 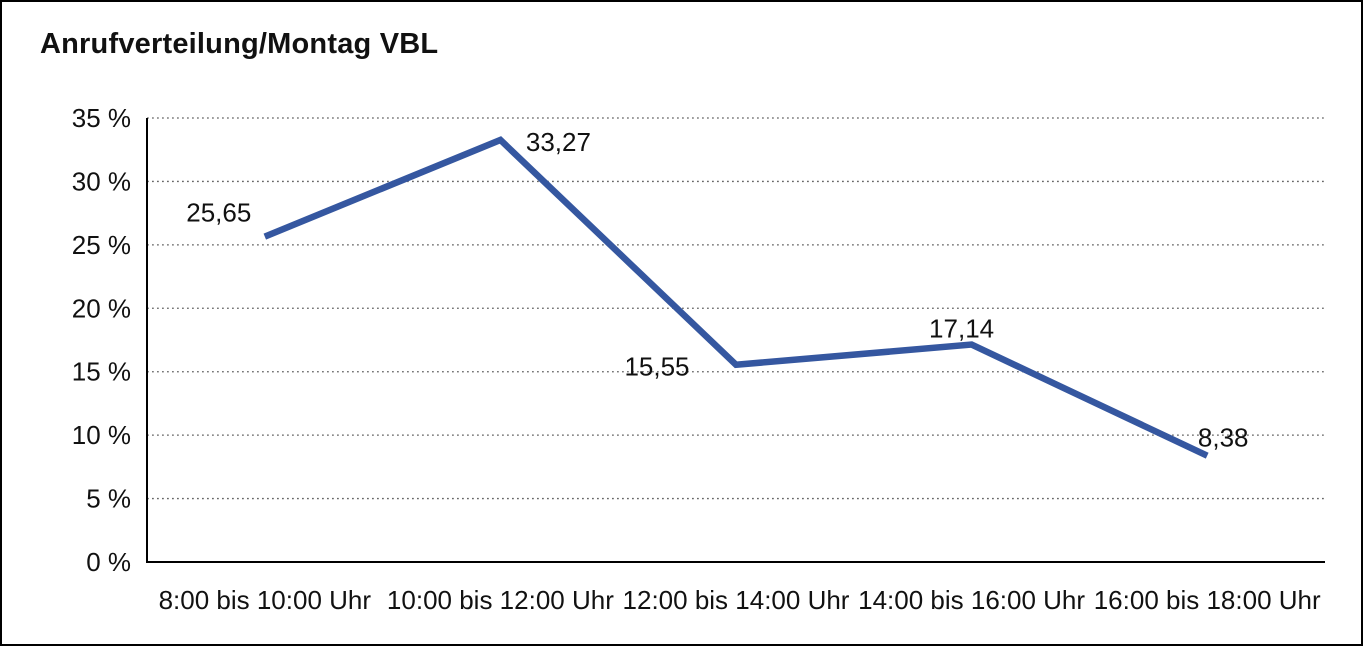 I want to click on y-axis-tick-label: 25 %, so click(x=101, y=245).